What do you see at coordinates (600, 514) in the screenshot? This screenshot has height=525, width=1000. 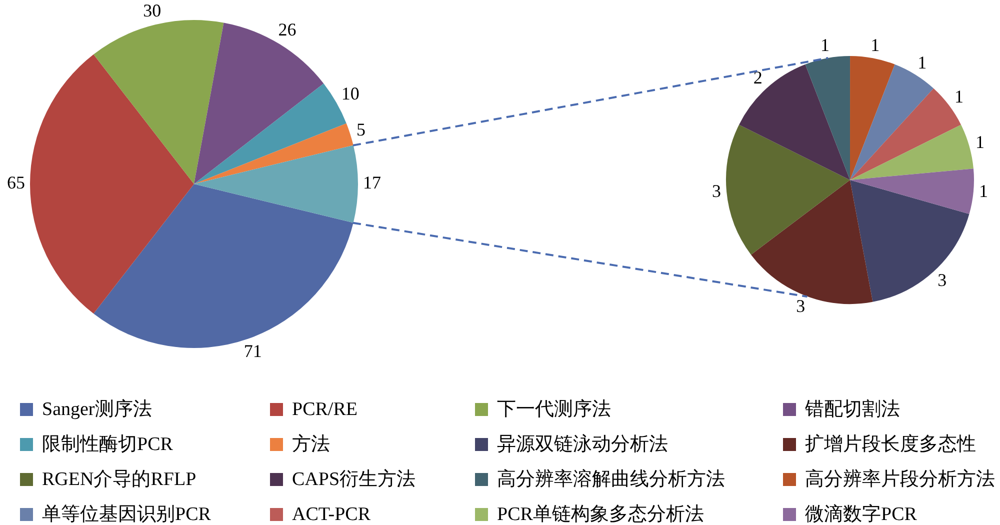 I see `legend-label: PCR单链构象多态分析法` at bounding box center [600, 514].